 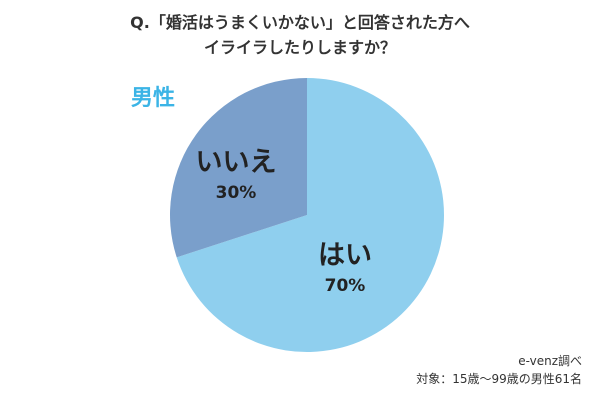 What do you see at coordinates (236, 193) in the screenshot?
I see `slice-value-iie: 30%` at bounding box center [236, 193].